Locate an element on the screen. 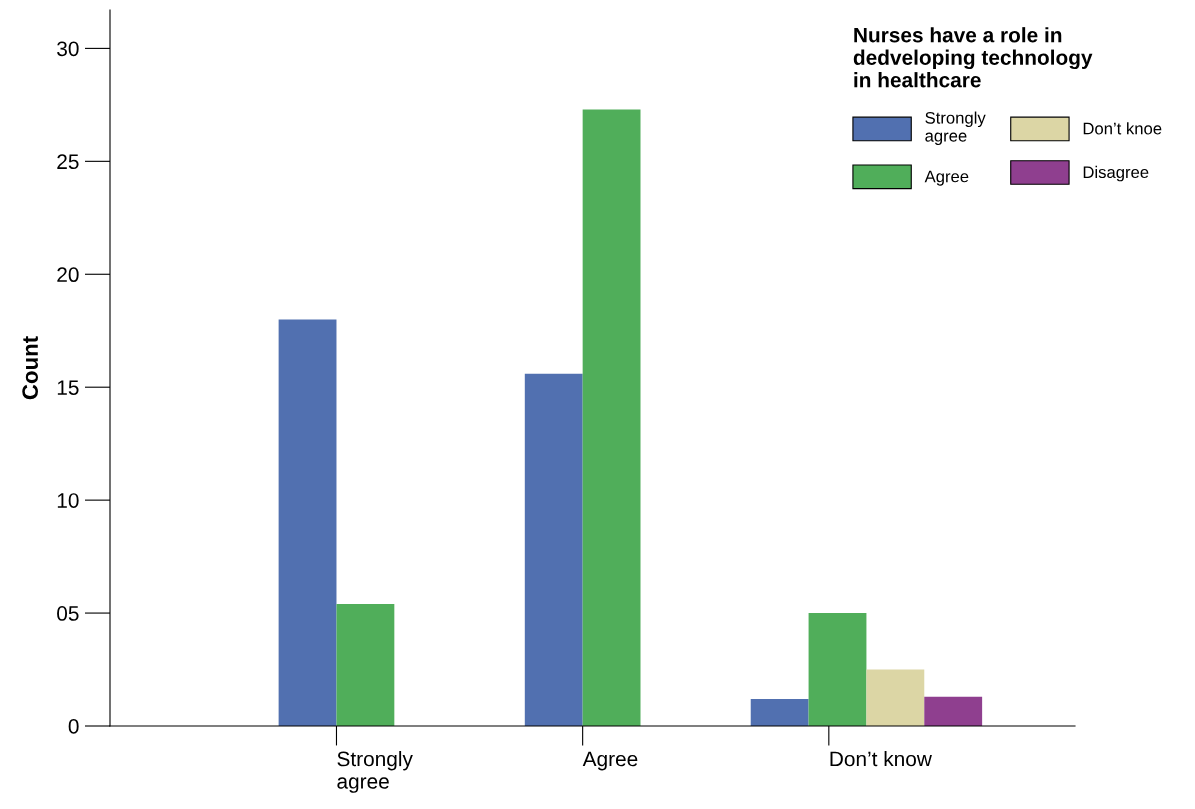 The image size is (1195, 809). legend-label: Disagree is located at coordinates (1116, 173).